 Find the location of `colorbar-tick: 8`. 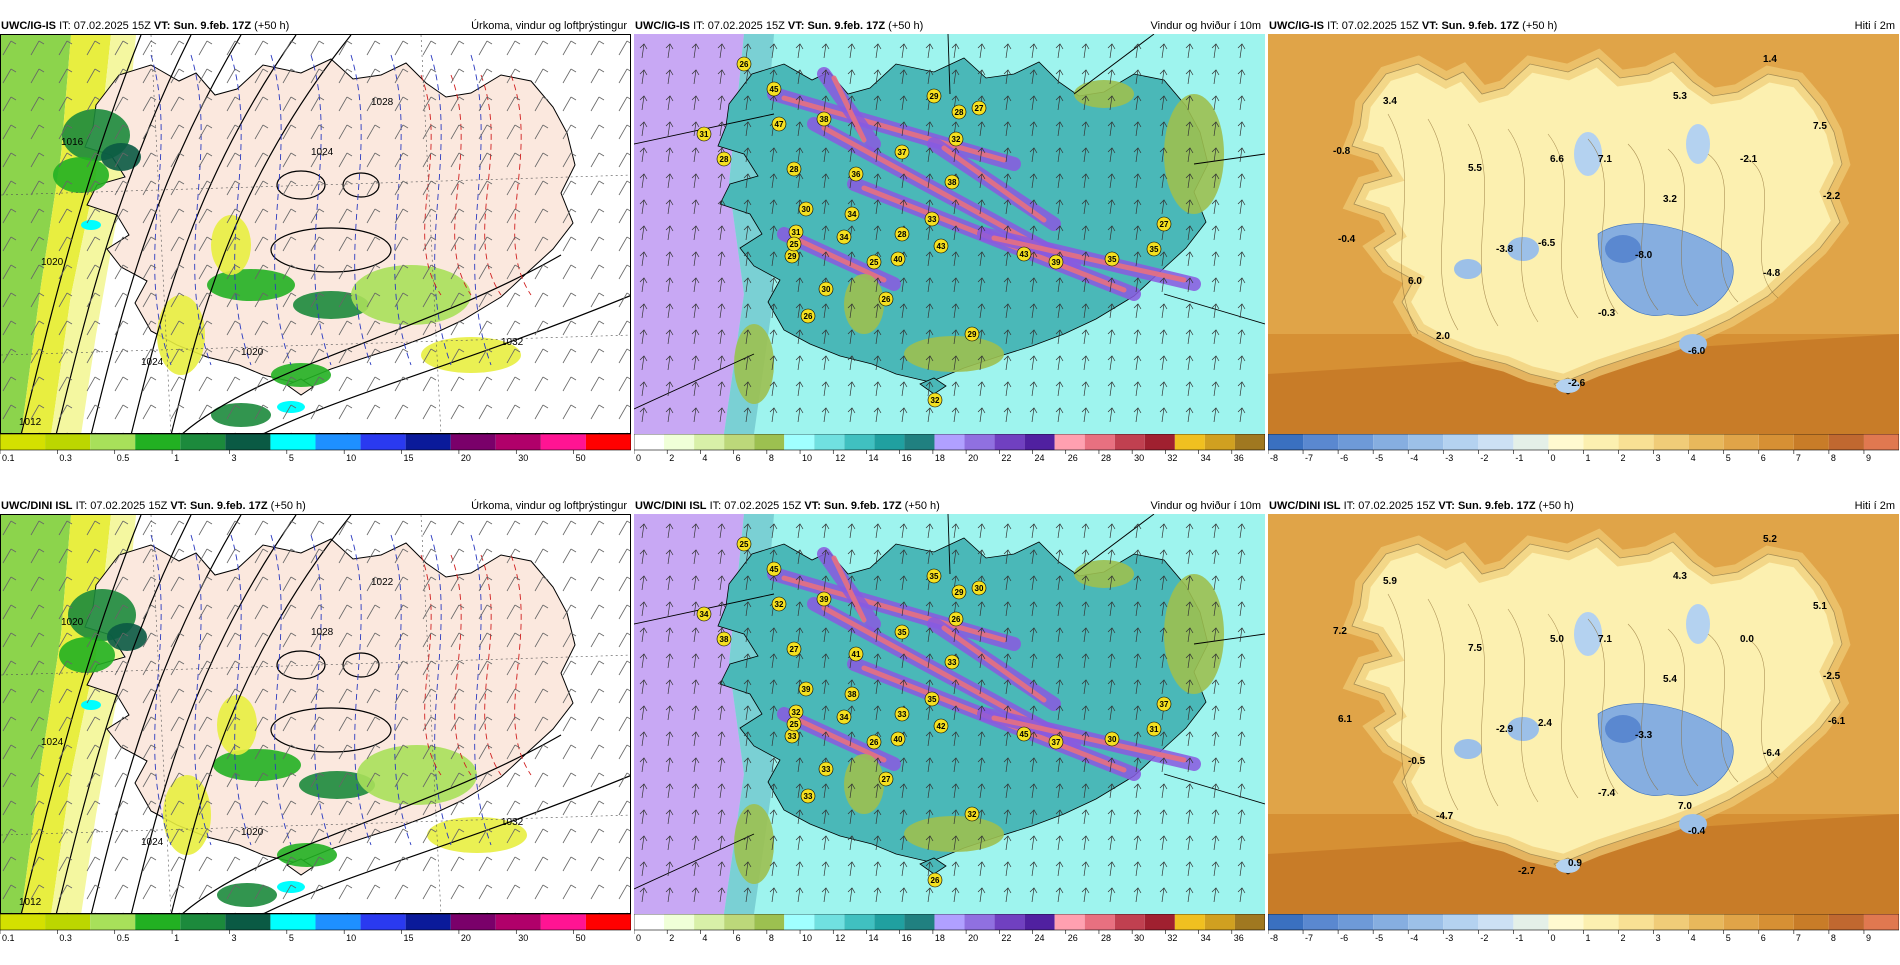

colorbar-tick: 8 is located at coordinates (1833, 937).